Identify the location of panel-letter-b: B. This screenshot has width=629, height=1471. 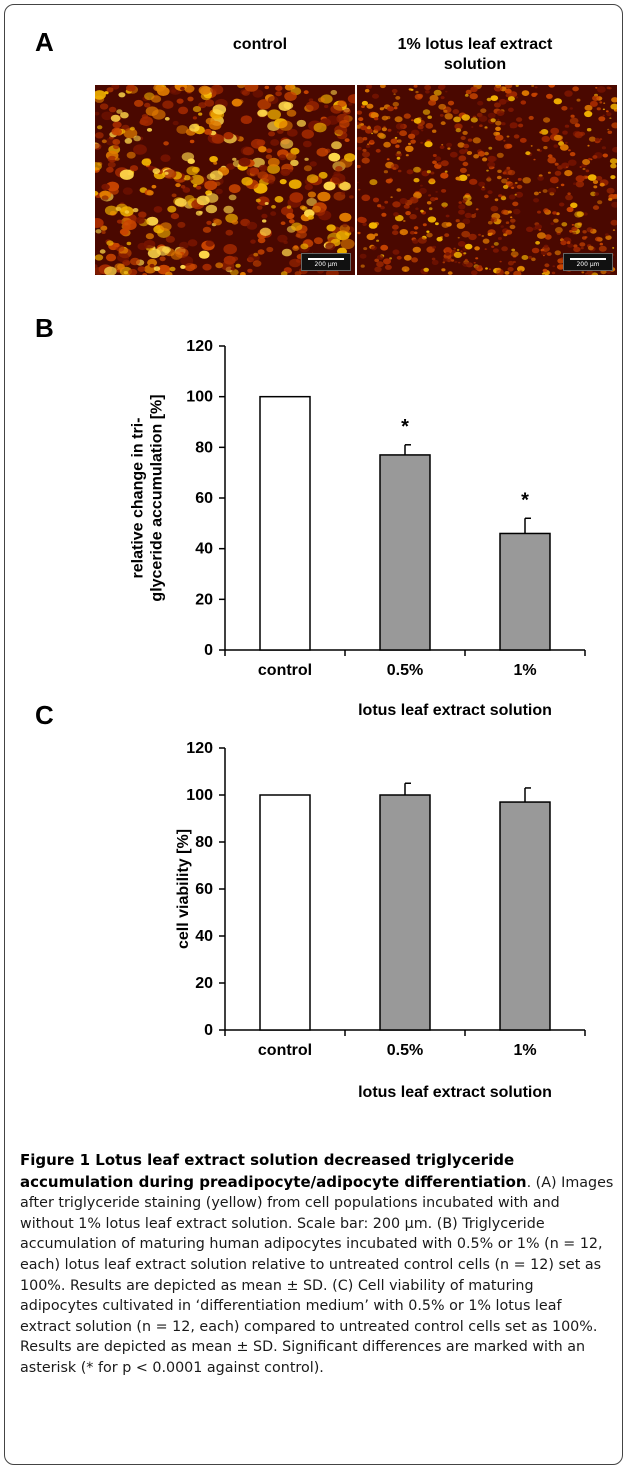
(44, 328).